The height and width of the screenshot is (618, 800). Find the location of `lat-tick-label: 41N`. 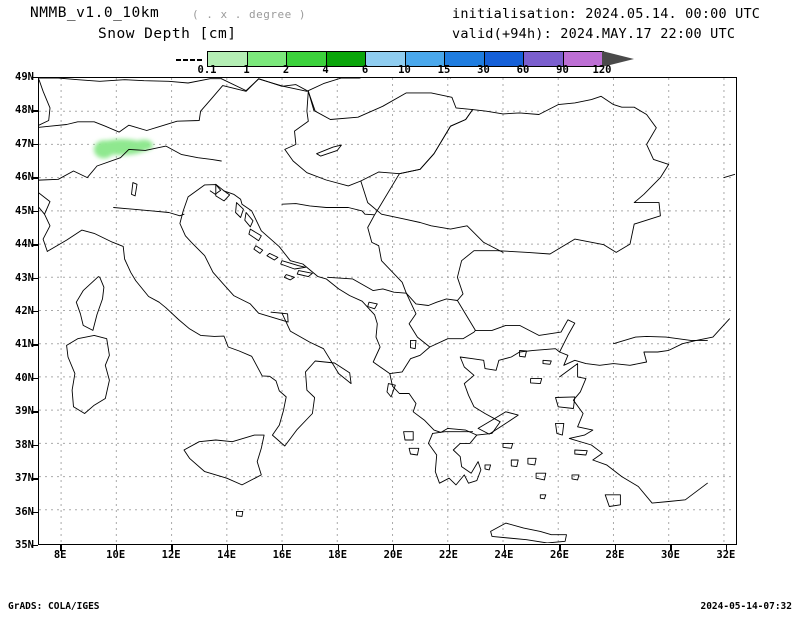

lat-tick-label: 41N is located at coordinates (24, 344).